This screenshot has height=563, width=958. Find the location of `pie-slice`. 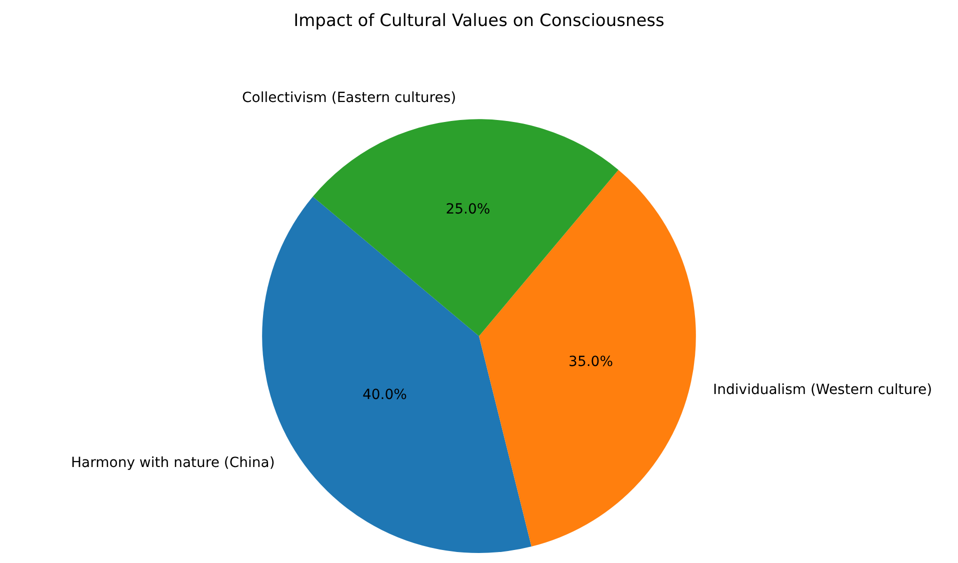

pie-slice is located at coordinates (465, 227).